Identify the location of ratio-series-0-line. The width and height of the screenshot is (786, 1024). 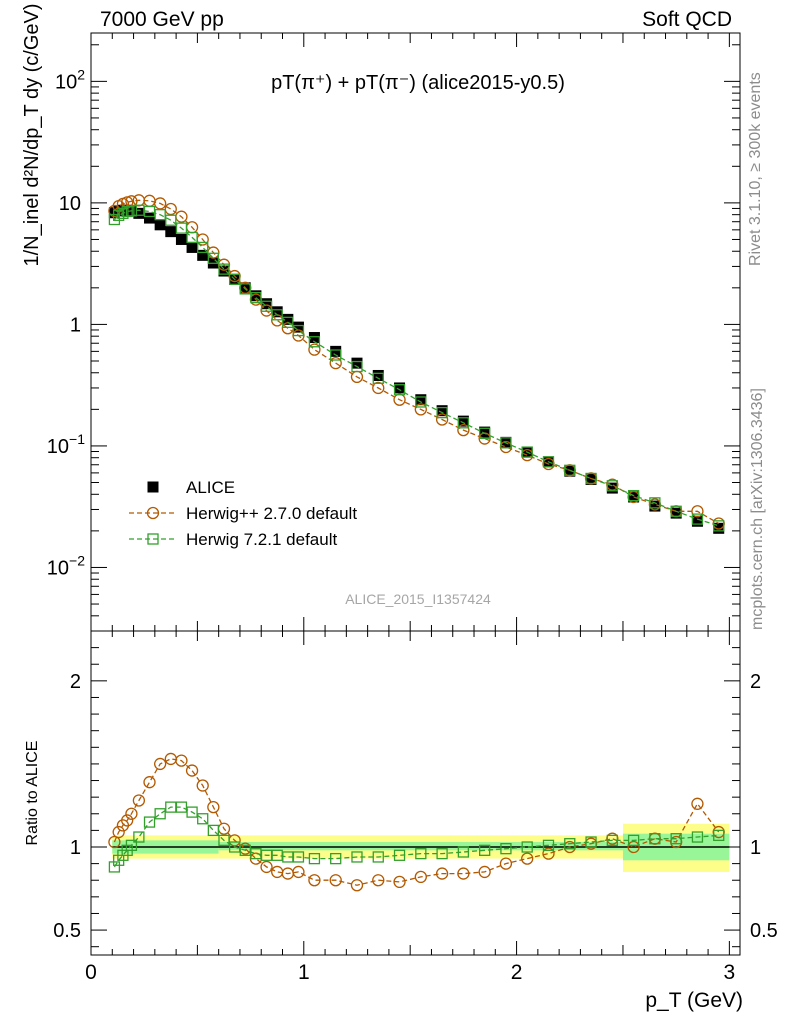
(416, 822).